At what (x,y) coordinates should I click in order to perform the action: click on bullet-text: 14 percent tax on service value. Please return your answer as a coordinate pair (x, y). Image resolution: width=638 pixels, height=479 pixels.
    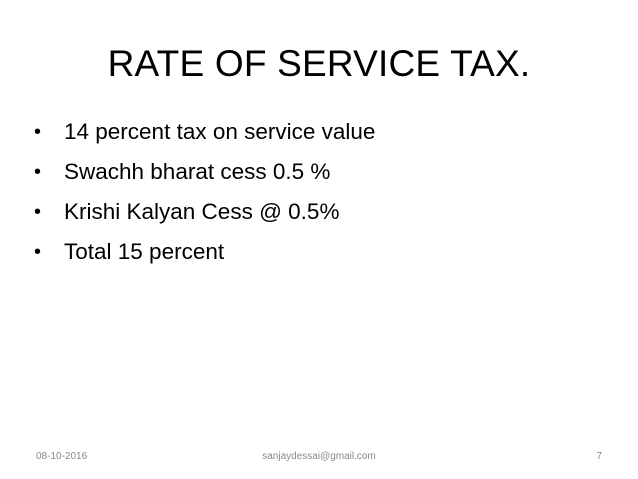
    Looking at the image, I should click on (220, 131).